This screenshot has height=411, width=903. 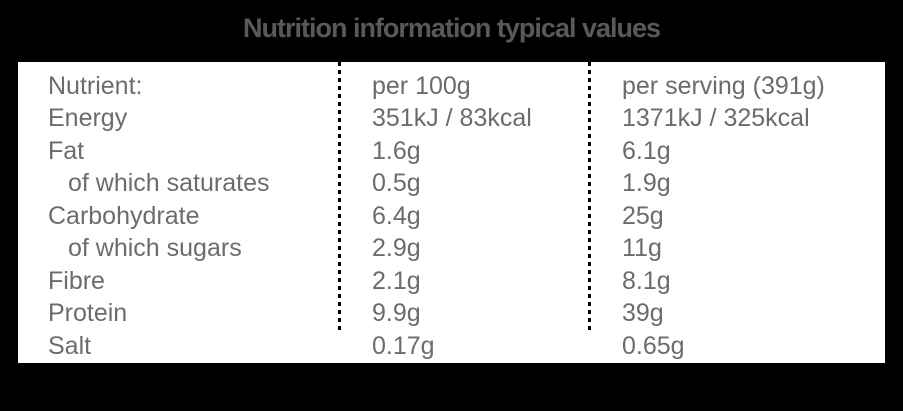 I want to click on table-header-row: Nutrient: per 100g per serving (391g), so click(x=451, y=86).